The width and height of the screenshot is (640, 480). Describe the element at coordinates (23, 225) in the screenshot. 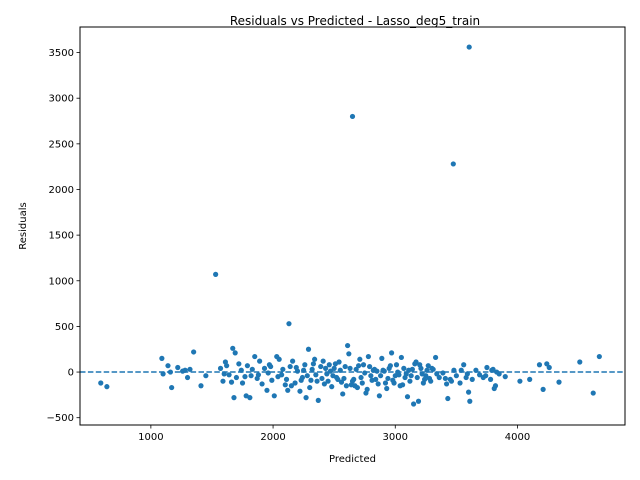

I see `y-axis-label: Residuals` at that location.